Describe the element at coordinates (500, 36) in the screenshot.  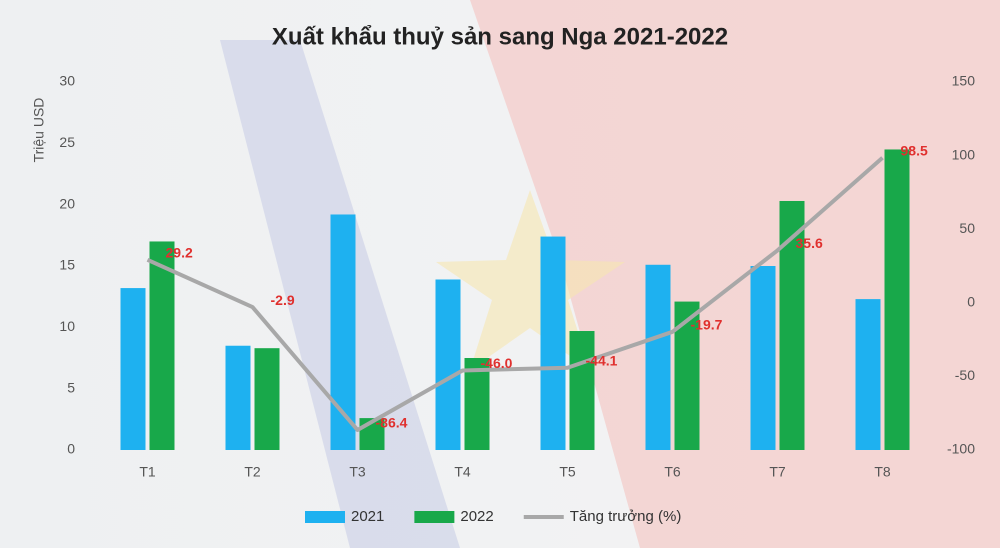
I see `chart-title: Xuất khẩu thuỷ sản sang Nga 2021-2022` at that location.